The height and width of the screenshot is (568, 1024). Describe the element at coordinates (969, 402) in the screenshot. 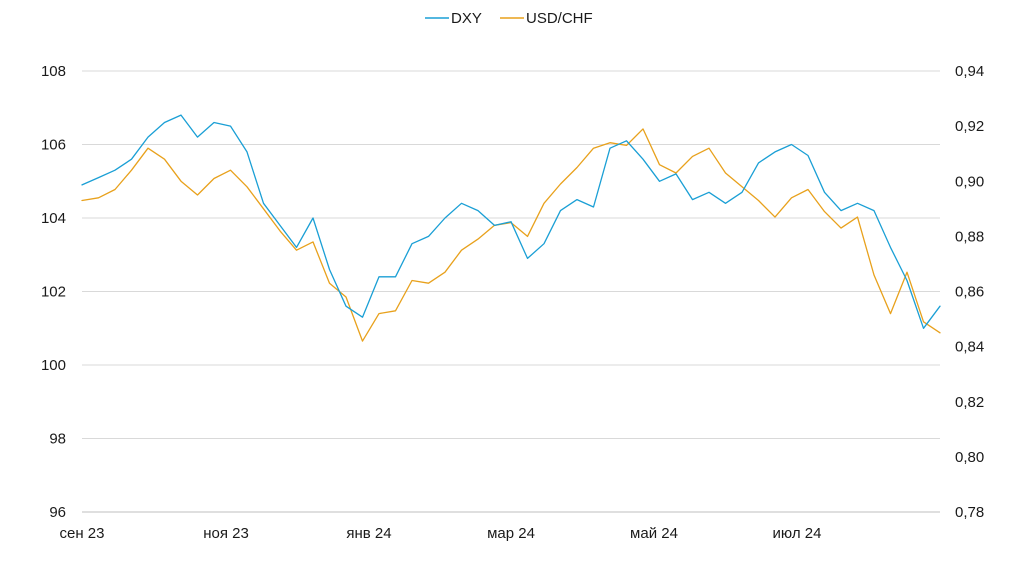

I see `right-tick-label: 0,82` at that location.